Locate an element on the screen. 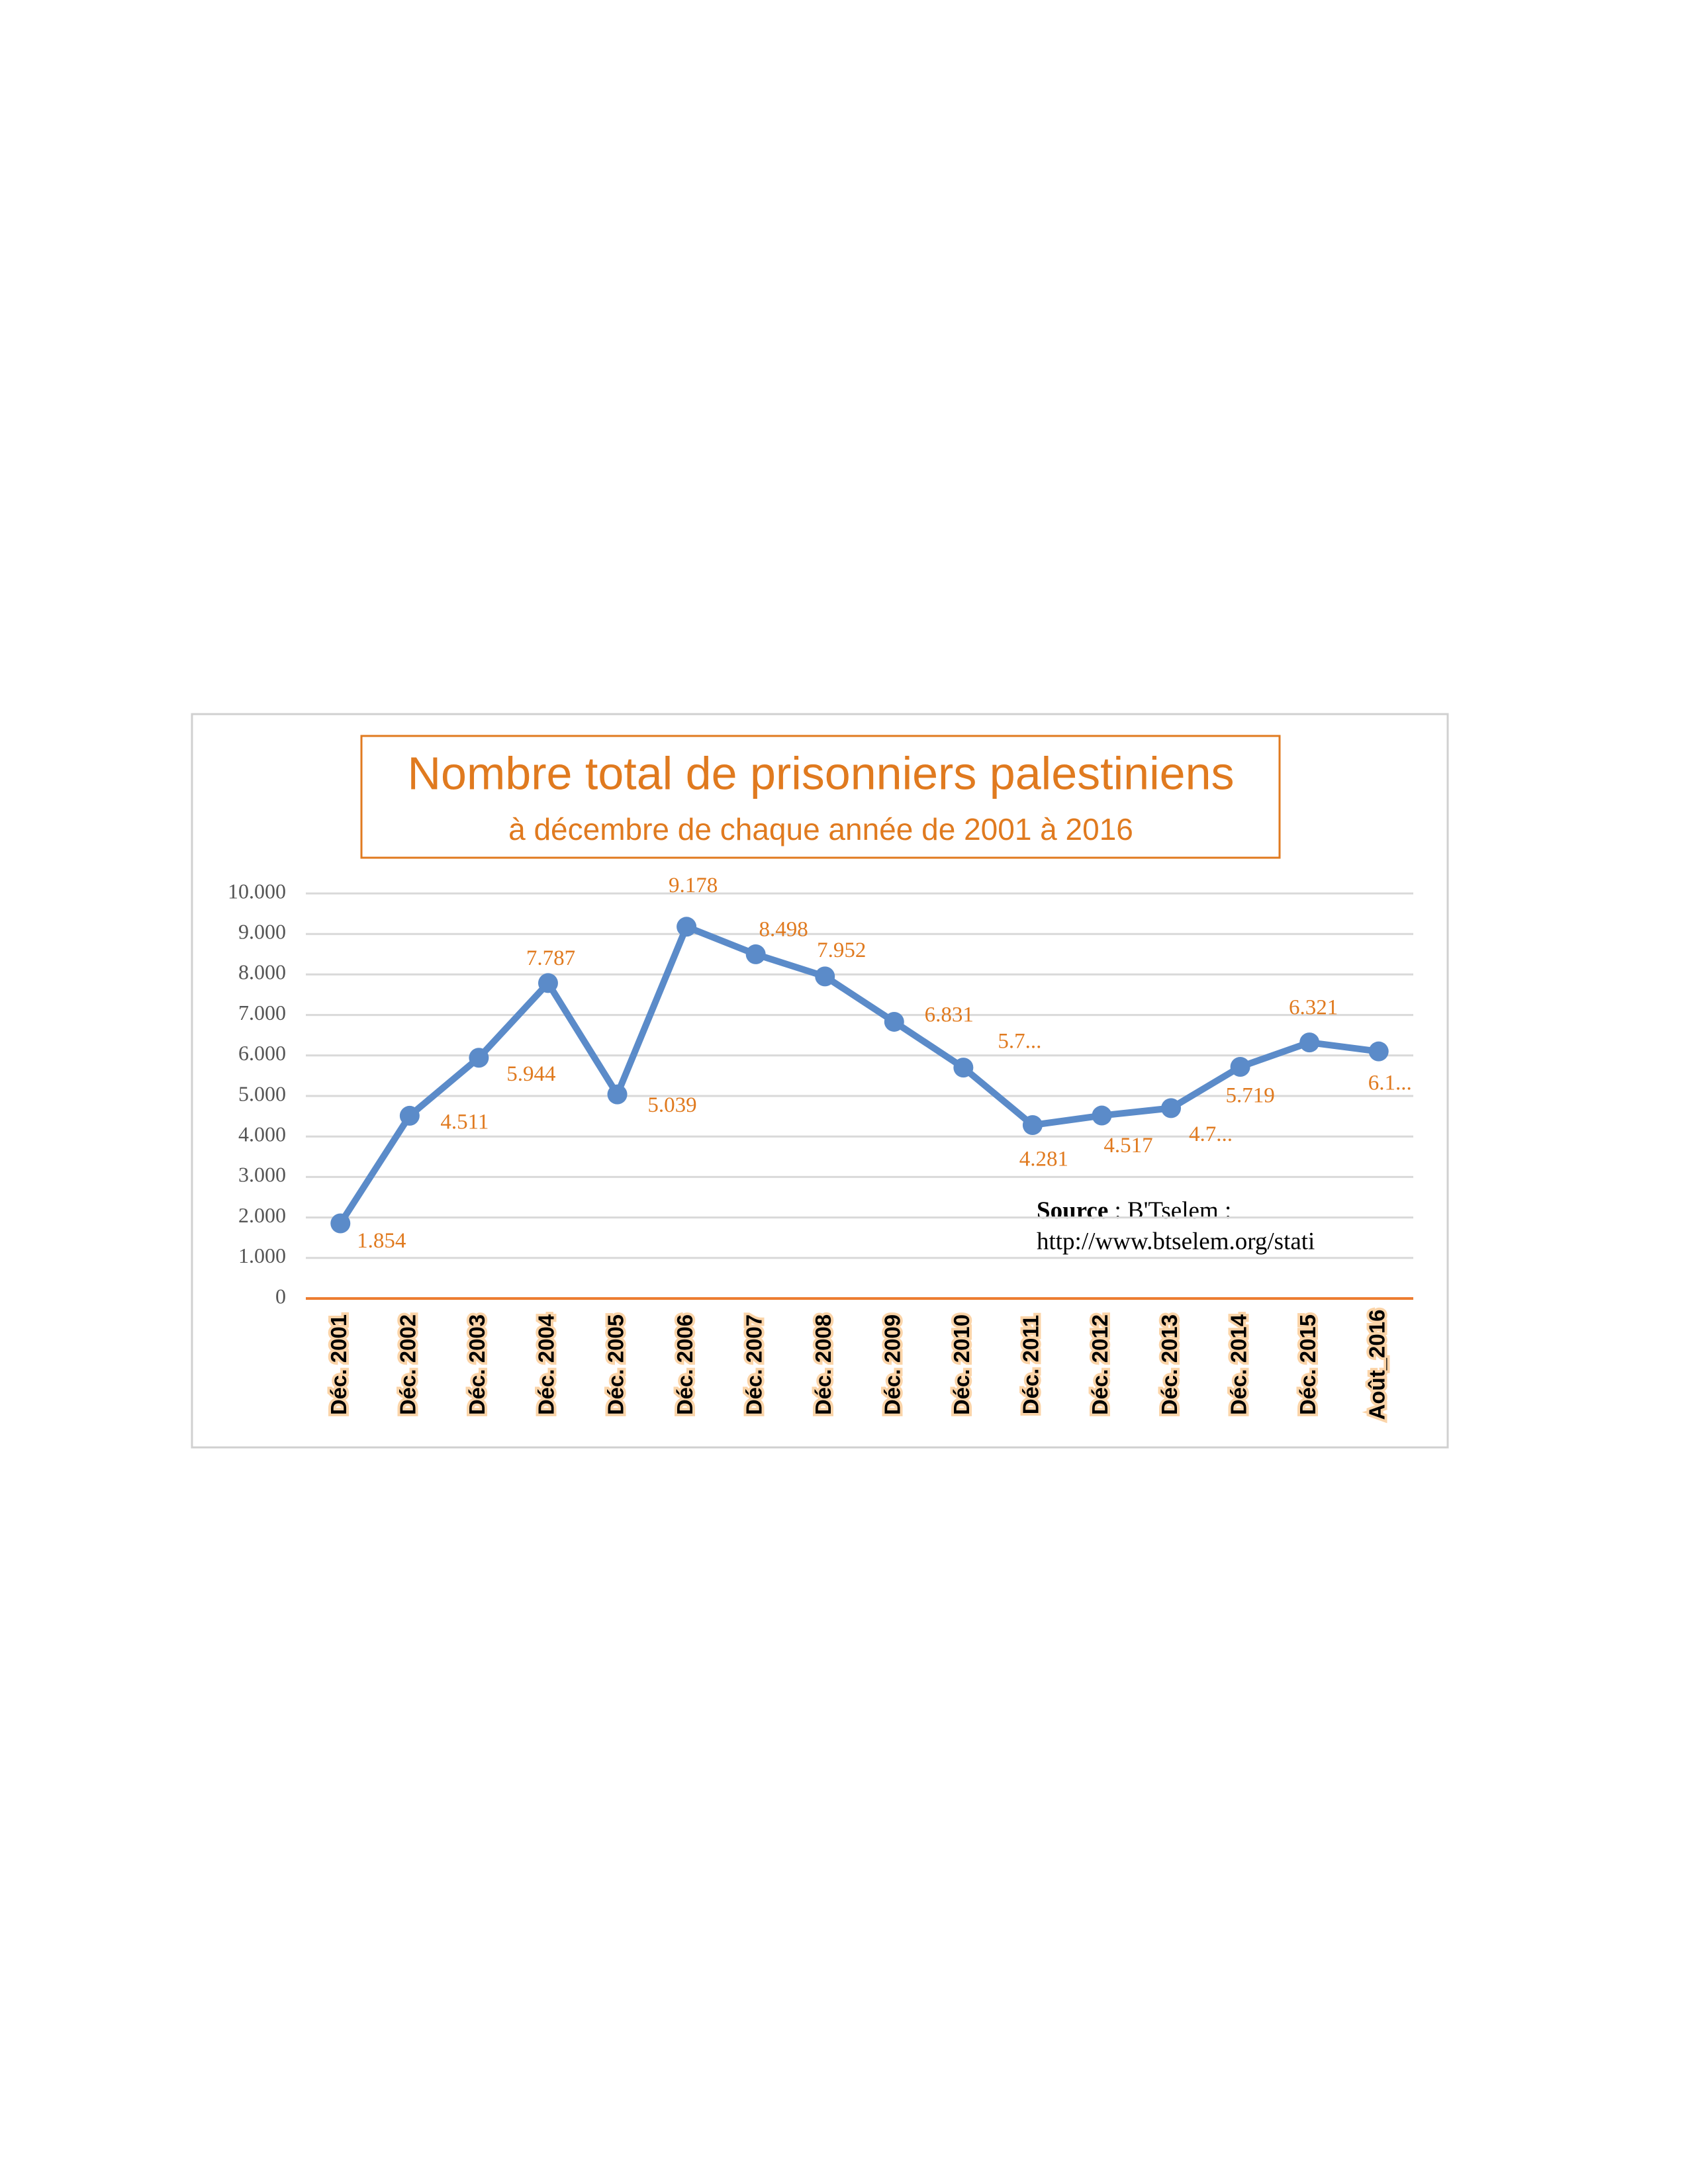 Image resolution: width=1688 pixels, height=2184 pixels. data-label: 4.281 is located at coordinates (1043, 1159).